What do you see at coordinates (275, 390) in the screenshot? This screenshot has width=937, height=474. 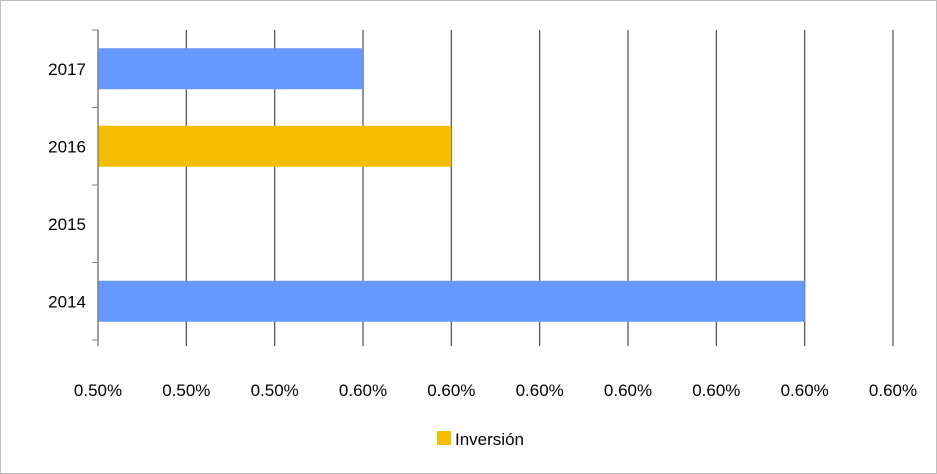 I see `x-tick-label-2: 0.50%` at bounding box center [275, 390].